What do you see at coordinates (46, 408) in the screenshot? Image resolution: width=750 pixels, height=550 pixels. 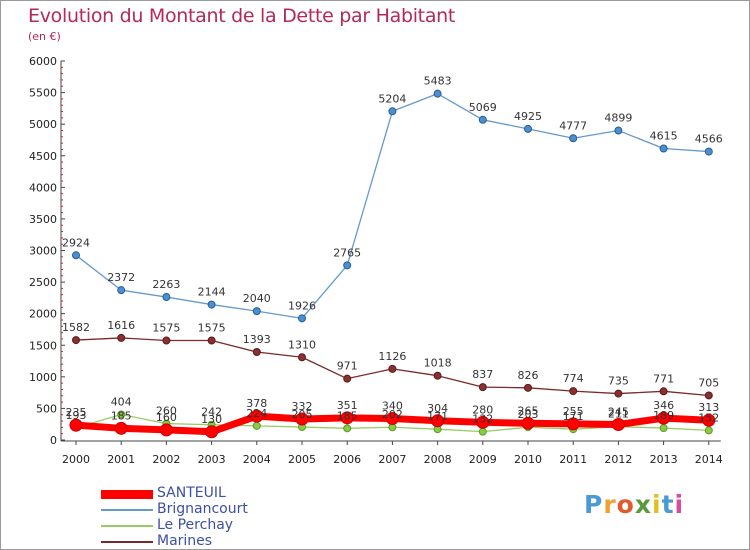 I see `y-tick-label: 500` at bounding box center [46, 408].